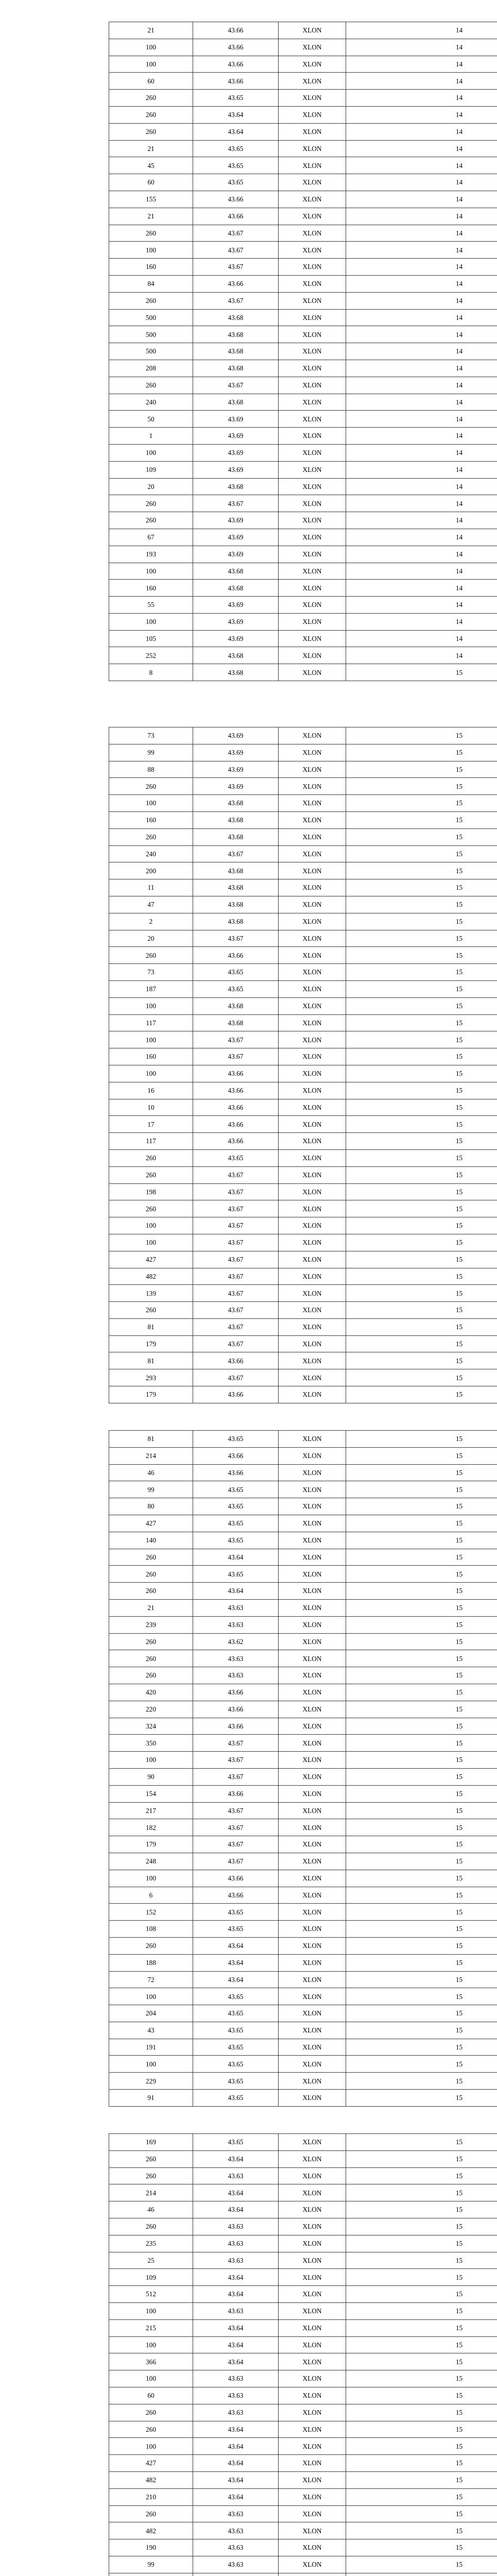 This screenshot has width=497, height=2576. I want to click on table-row: 248 43.67 XLON 15, so click(303, 1861).